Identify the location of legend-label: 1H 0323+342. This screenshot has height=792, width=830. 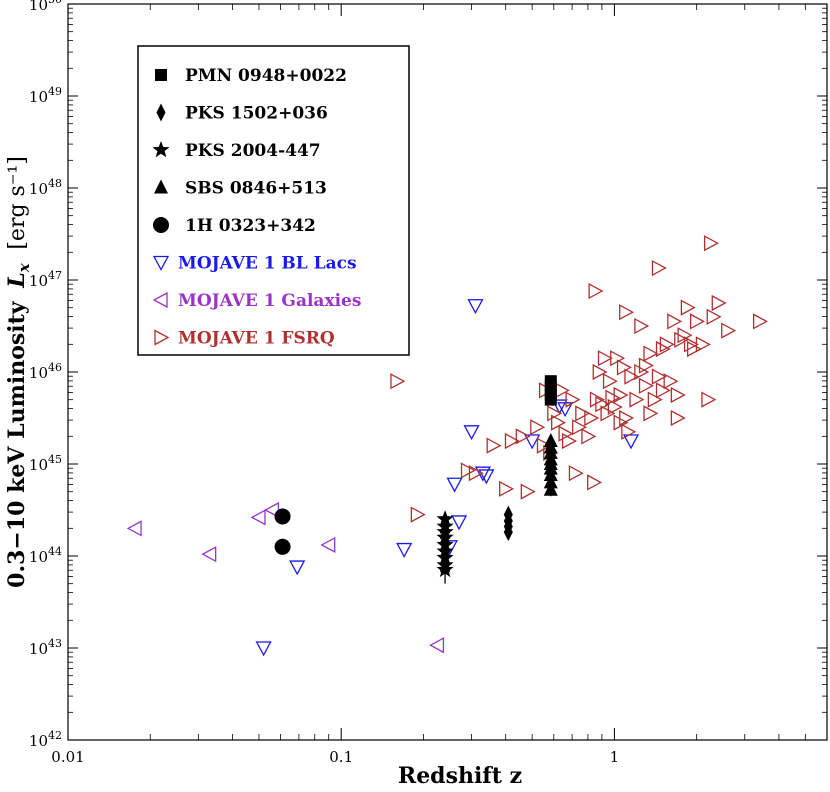
(250, 226).